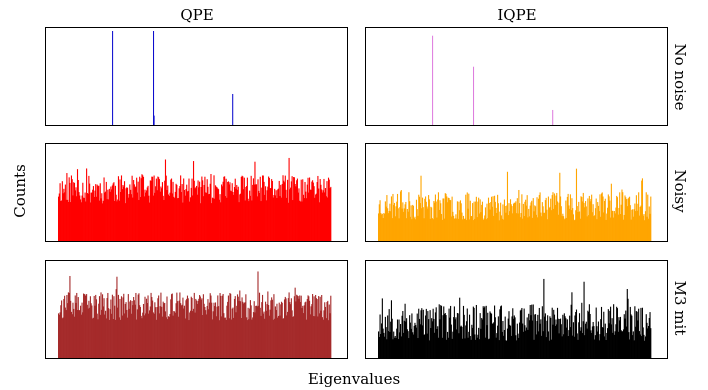 The image size is (708, 390). What do you see at coordinates (196, 192) in the screenshot?
I see `qpe-noisy-frame` at bounding box center [196, 192].